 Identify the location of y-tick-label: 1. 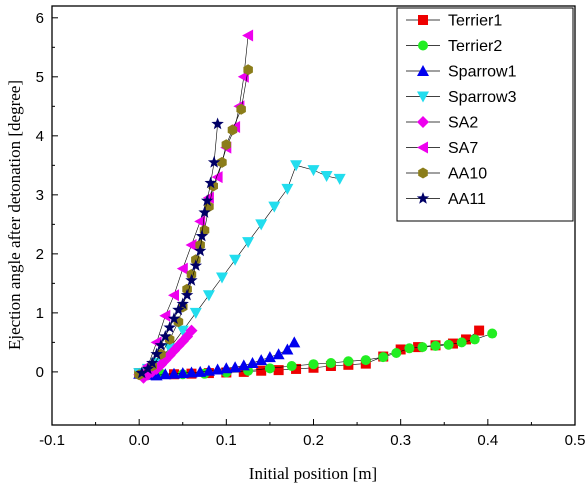
(40, 313).